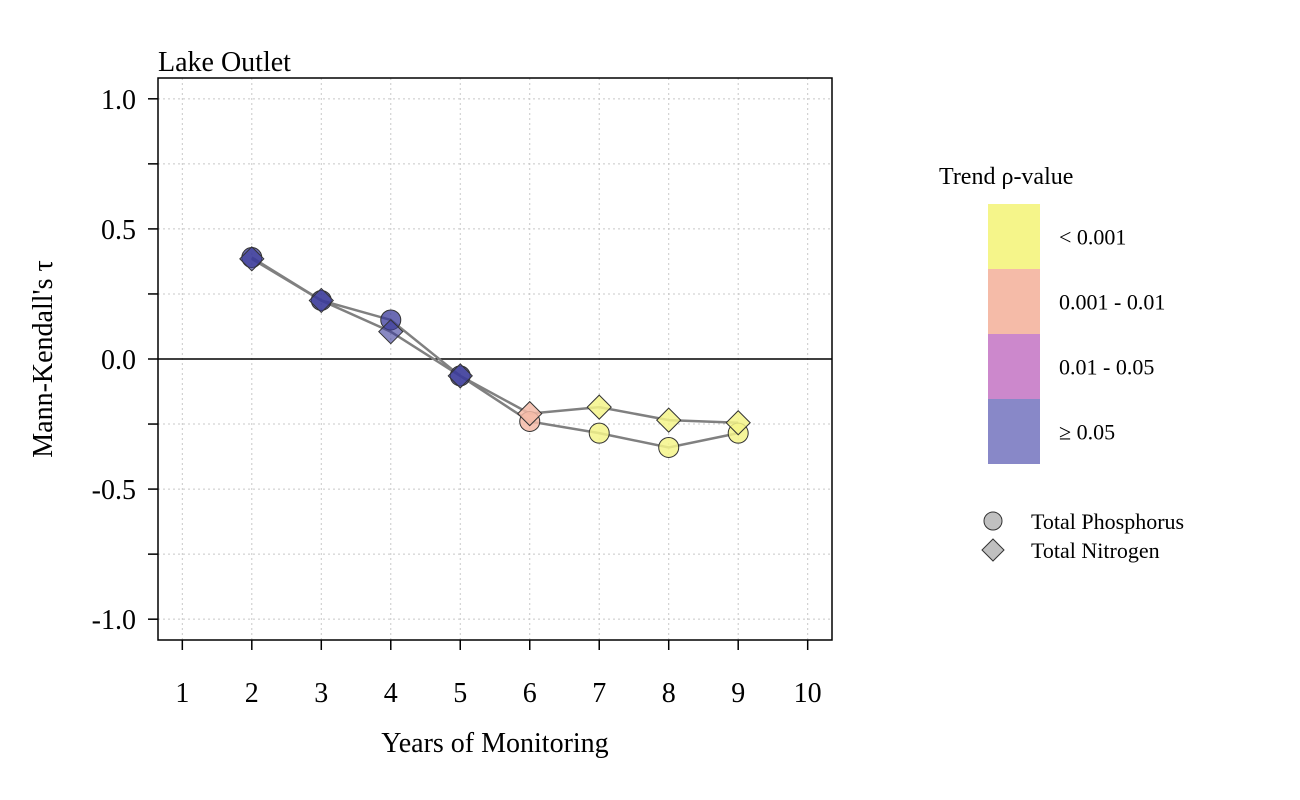  I want to click on x-tick-label: 9, so click(738, 693).